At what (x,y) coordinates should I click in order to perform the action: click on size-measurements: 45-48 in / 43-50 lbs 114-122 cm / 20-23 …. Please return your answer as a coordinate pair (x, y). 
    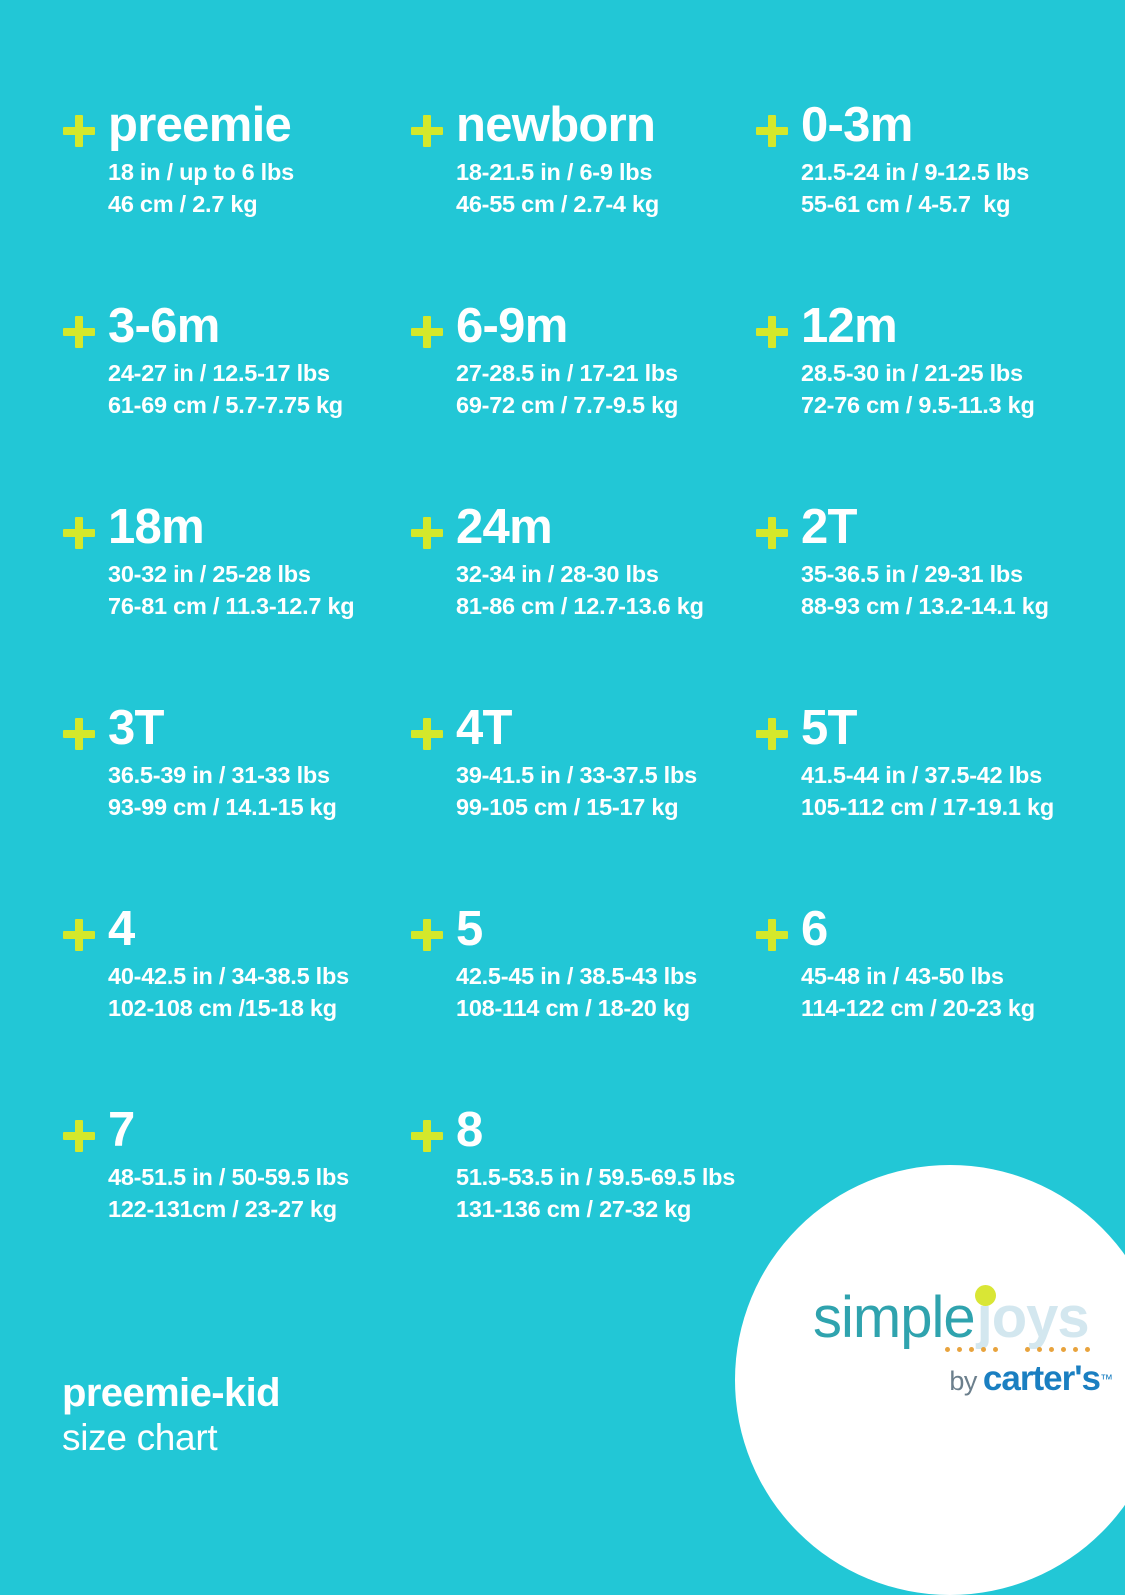
    Looking at the image, I should click on (935, 992).